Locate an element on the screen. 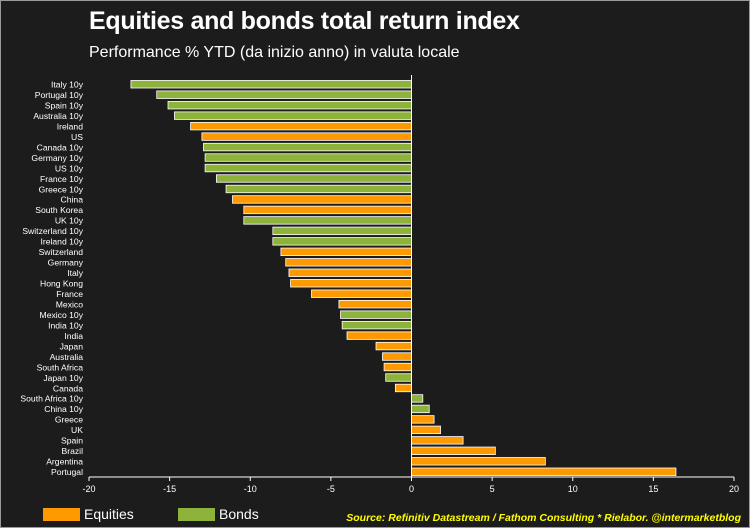 The width and height of the screenshot is (750, 528). x-tick-label: 5 is located at coordinates (492, 489).